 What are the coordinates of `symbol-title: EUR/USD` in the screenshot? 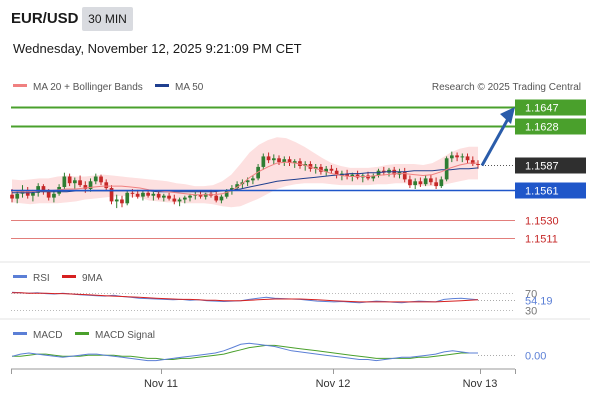 It's located at (45, 18).